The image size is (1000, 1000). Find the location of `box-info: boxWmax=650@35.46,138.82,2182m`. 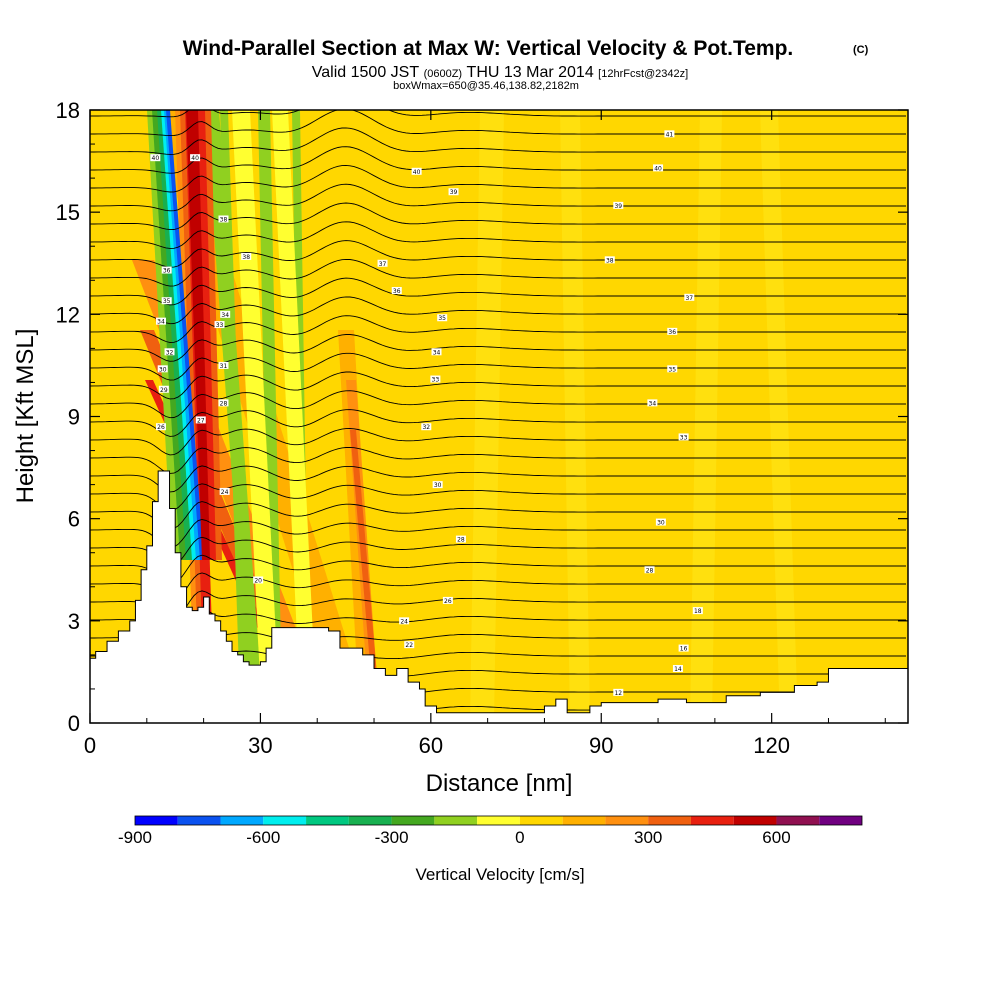

box-info: boxWmax=650@35.46,138.82,2182m is located at coordinates (486, 86).